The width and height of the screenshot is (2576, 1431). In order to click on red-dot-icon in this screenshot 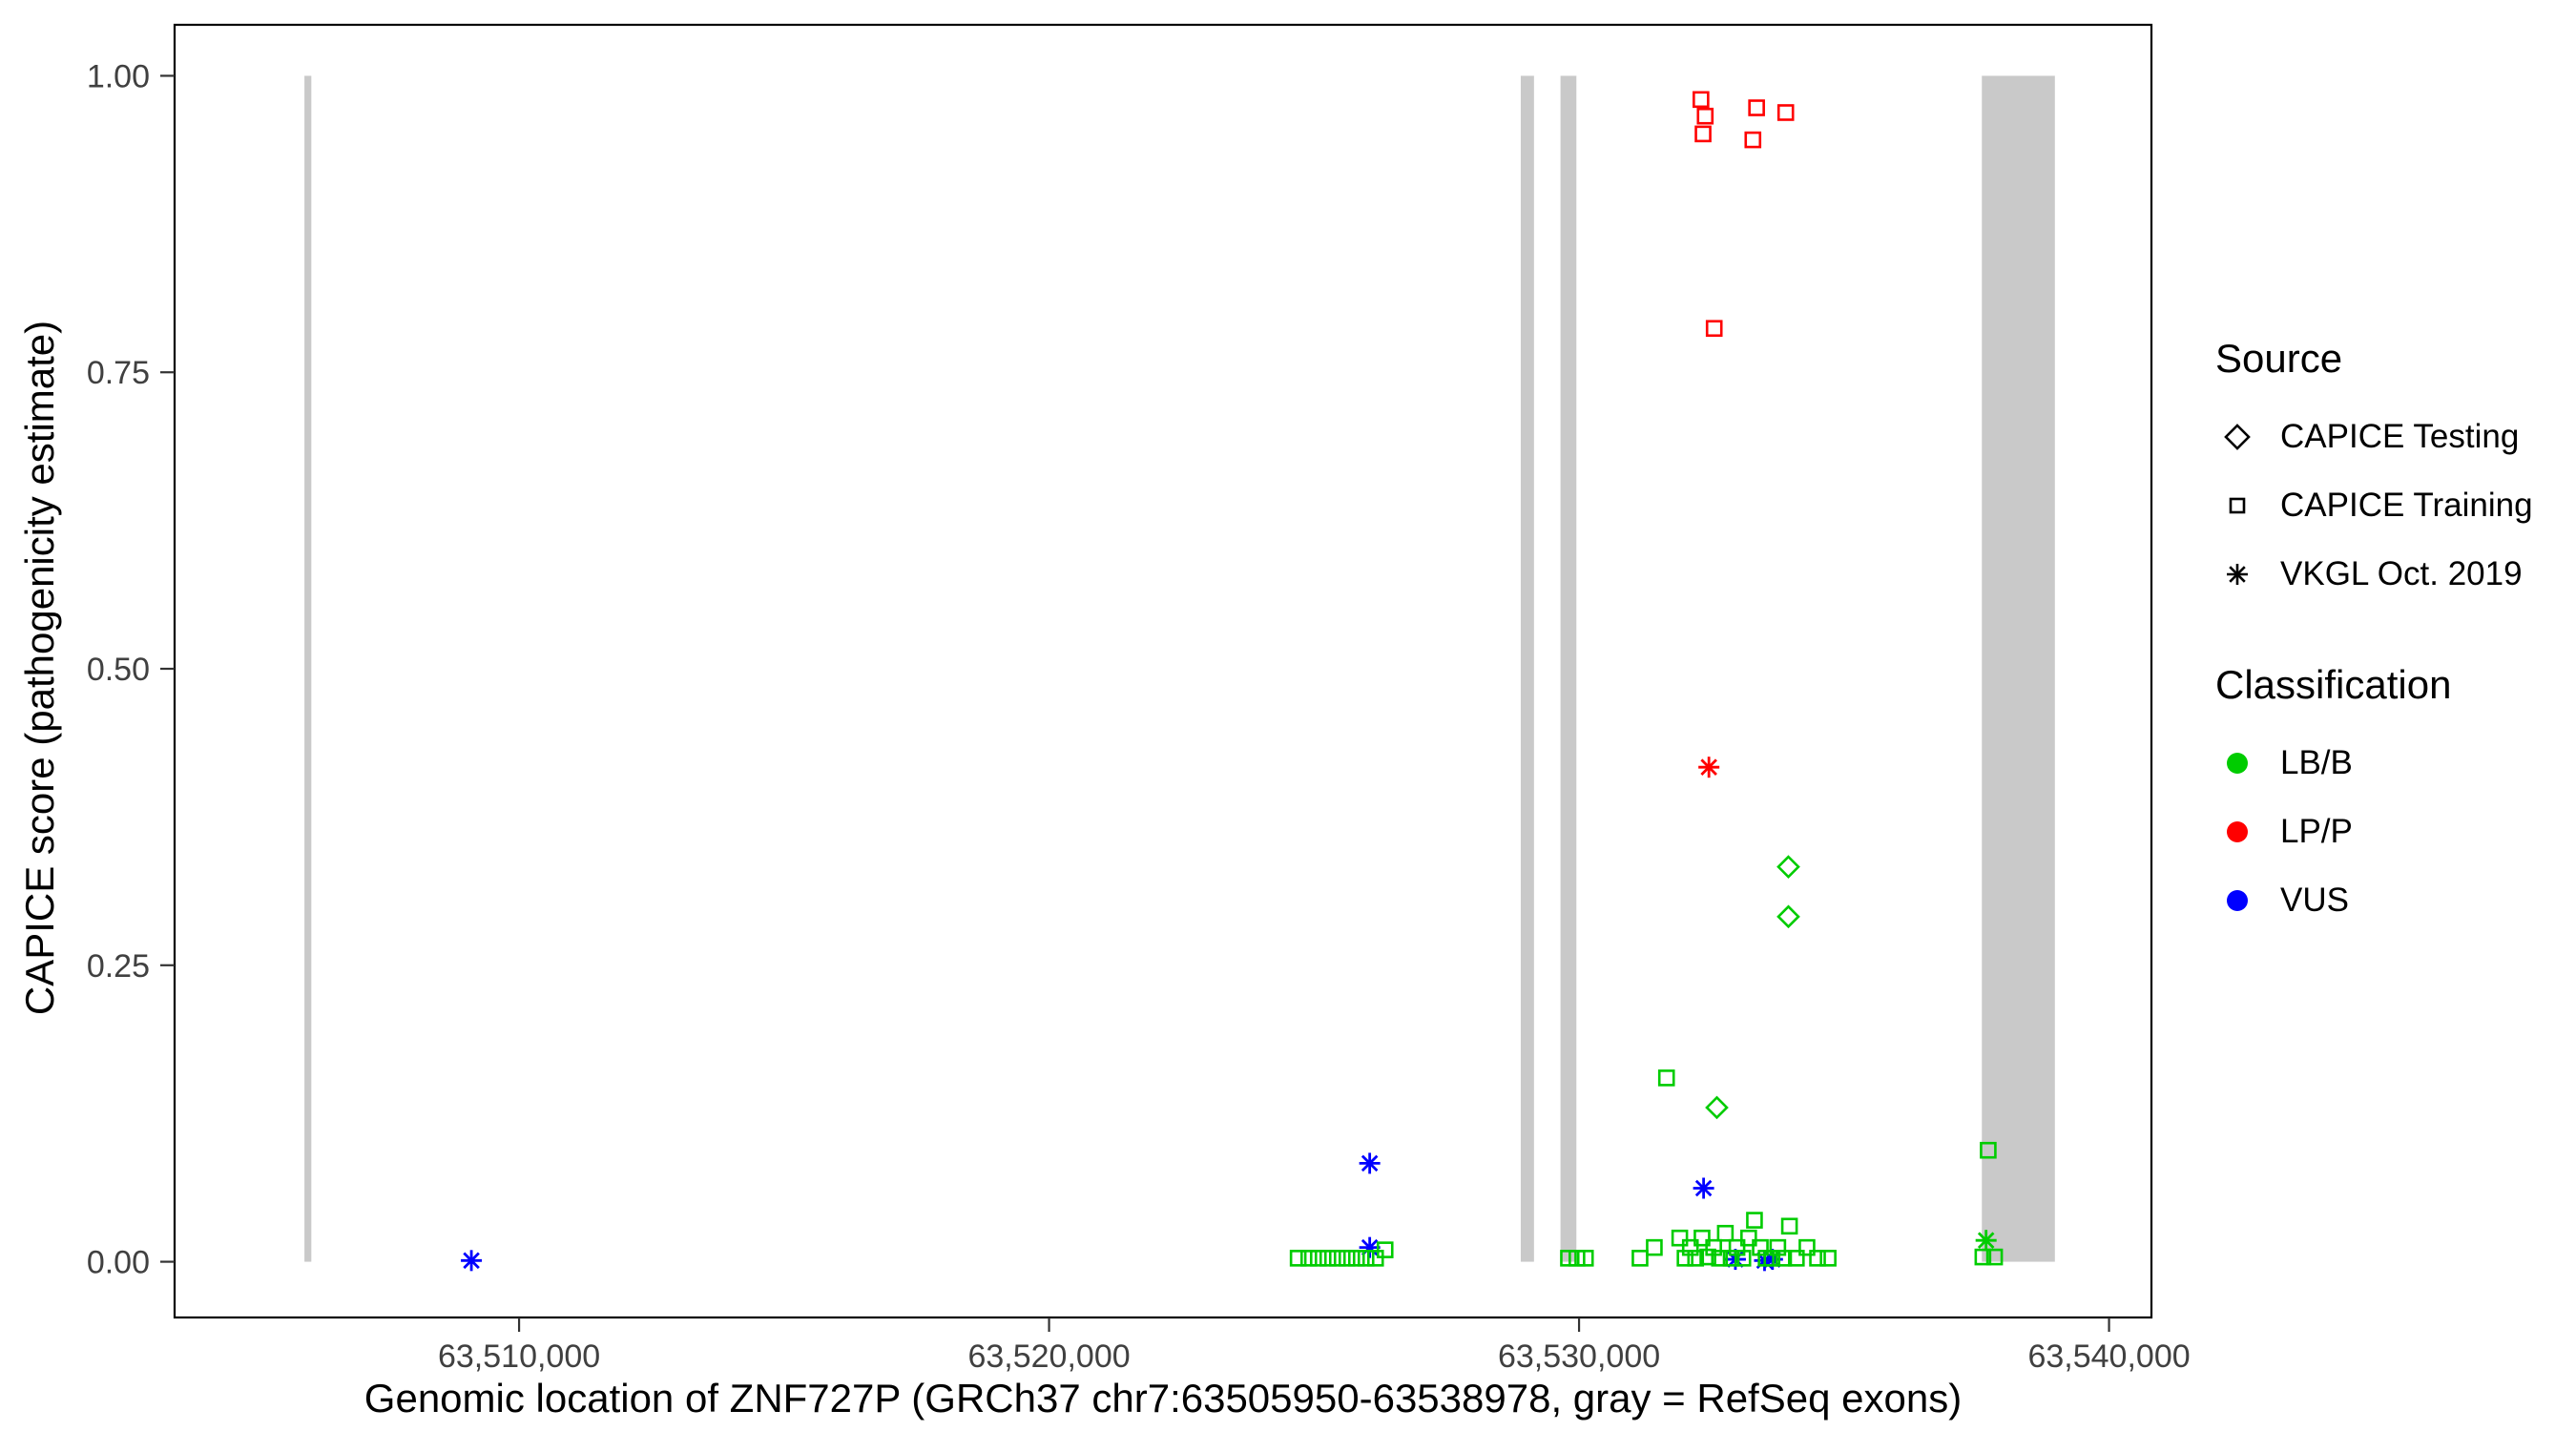, I will do `click(2237, 831)`.